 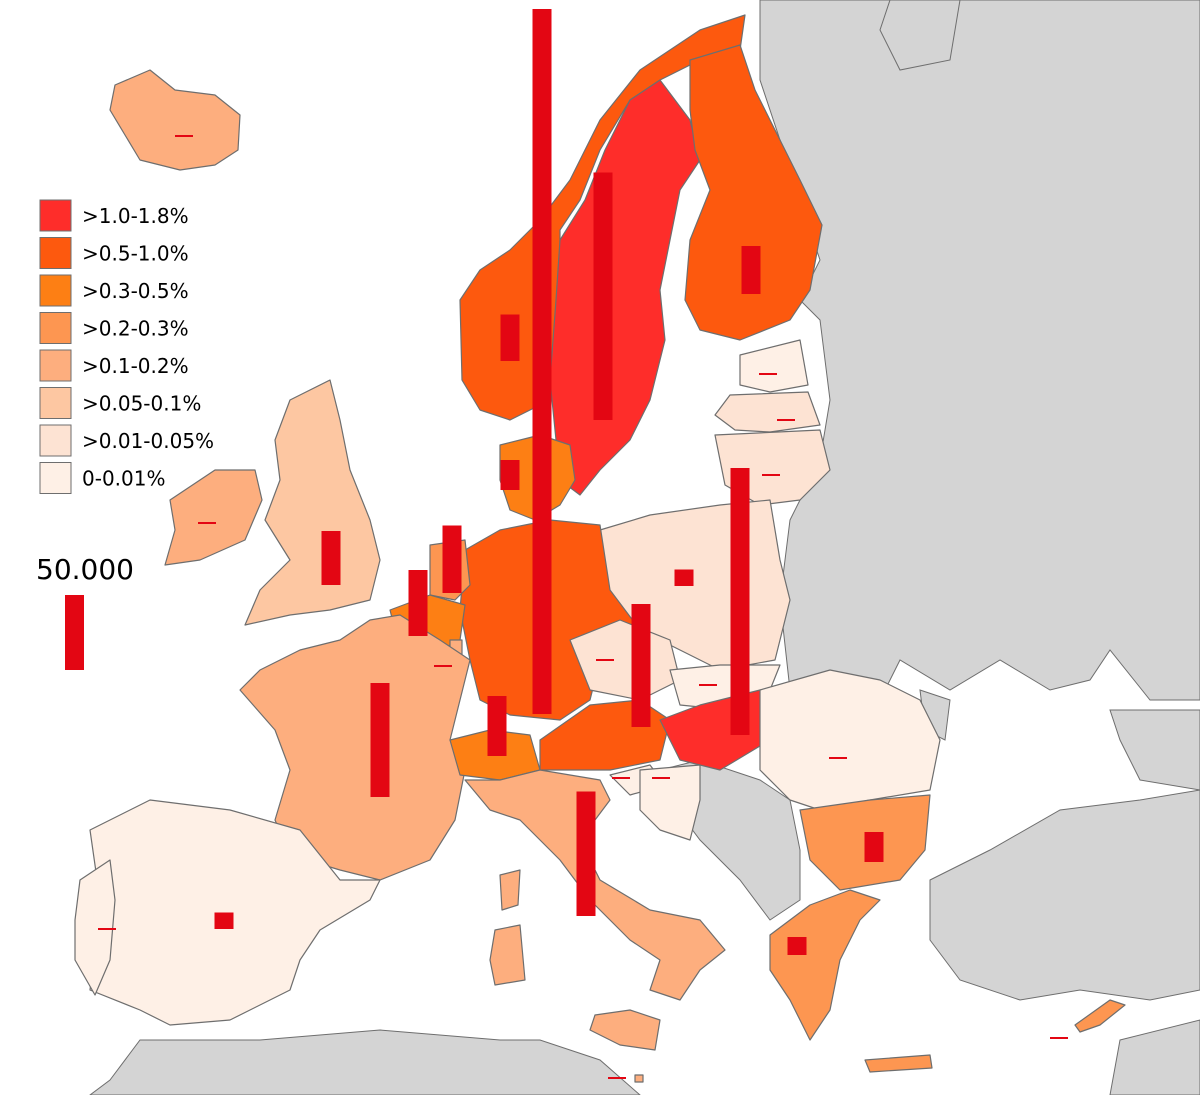 What do you see at coordinates (838, 758) in the screenshot?
I see `bar-romania` at bounding box center [838, 758].